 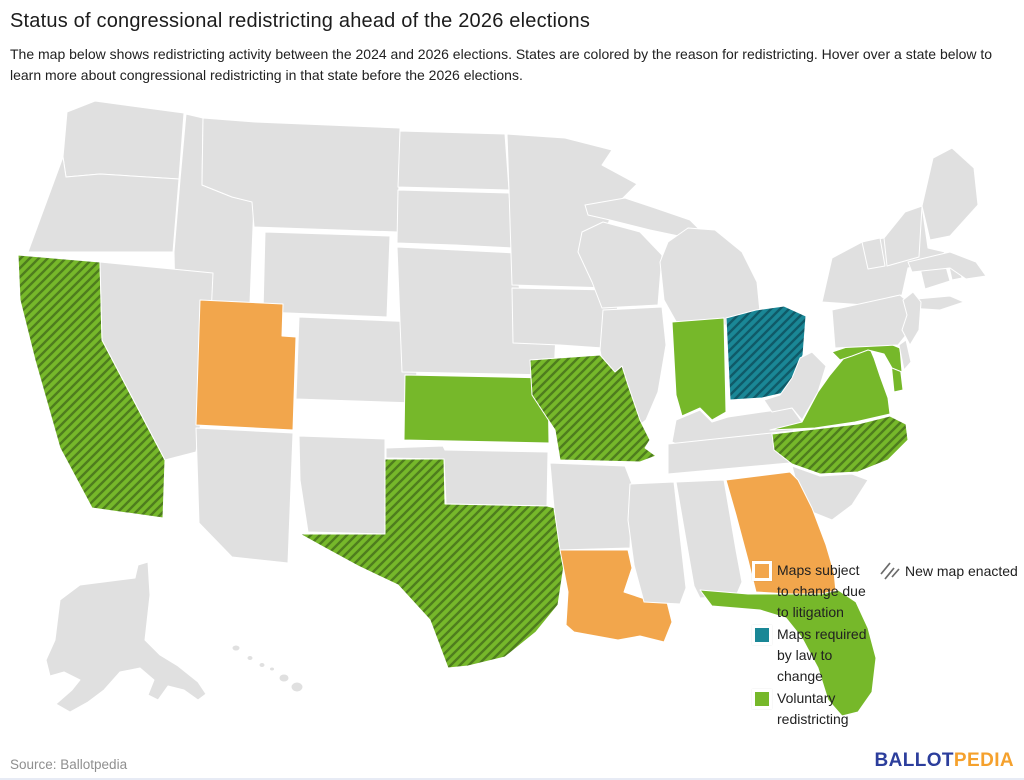 What do you see at coordinates (267, 668) in the screenshot?
I see `state-HI` at bounding box center [267, 668].